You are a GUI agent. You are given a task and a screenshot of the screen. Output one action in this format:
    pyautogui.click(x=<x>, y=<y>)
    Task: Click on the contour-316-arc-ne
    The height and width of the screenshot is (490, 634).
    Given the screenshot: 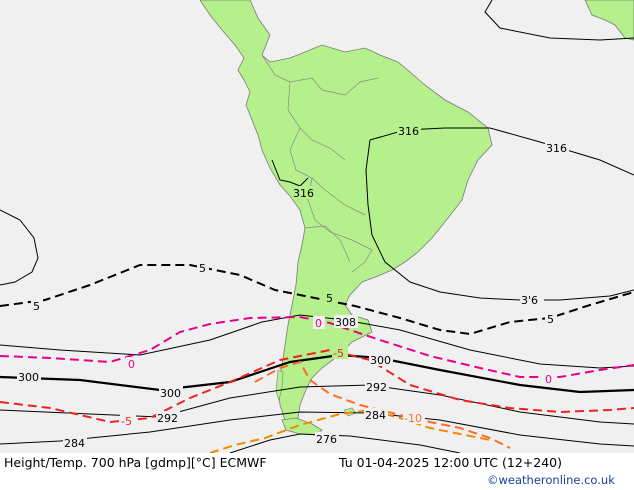 What is the action you would take?
    pyautogui.click(x=559, y=20)
    